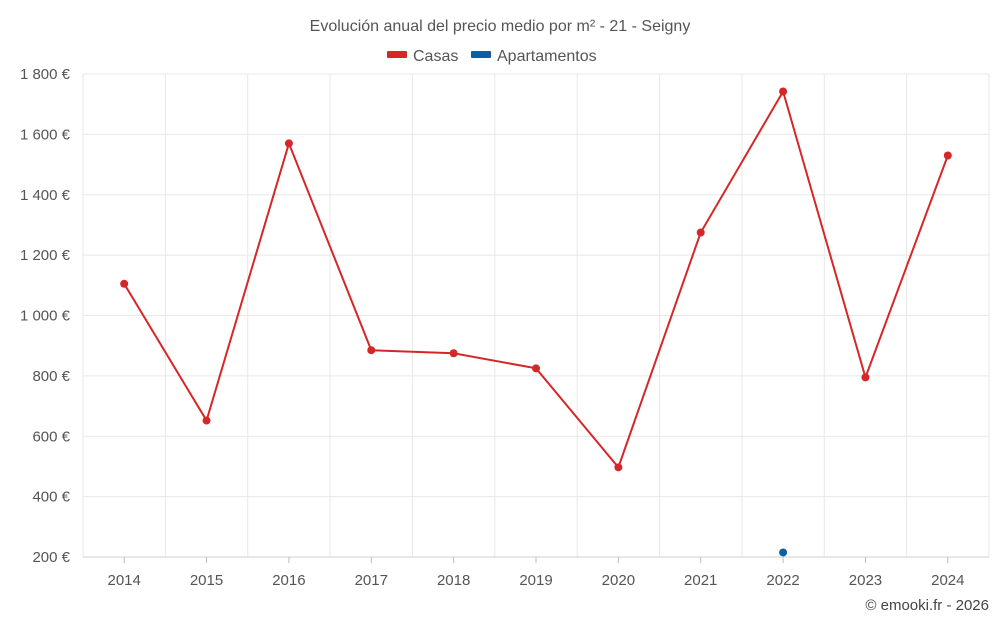  Describe the element at coordinates (453, 353) in the screenshot. I see `data-point-casas-2018` at that location.